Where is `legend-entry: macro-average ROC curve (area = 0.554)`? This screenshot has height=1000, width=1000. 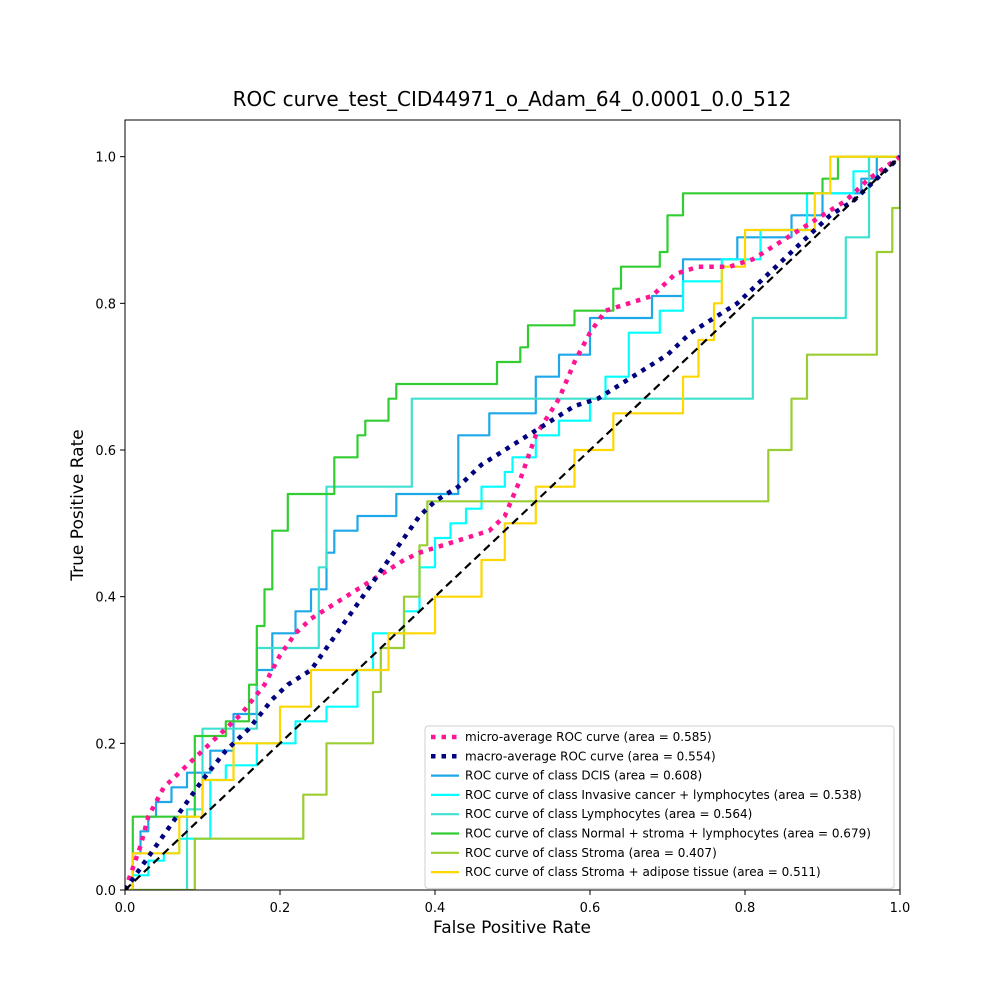 legend-entry: macro-average ROC curve (area = 0.554) is located at coordinates (590, 756).